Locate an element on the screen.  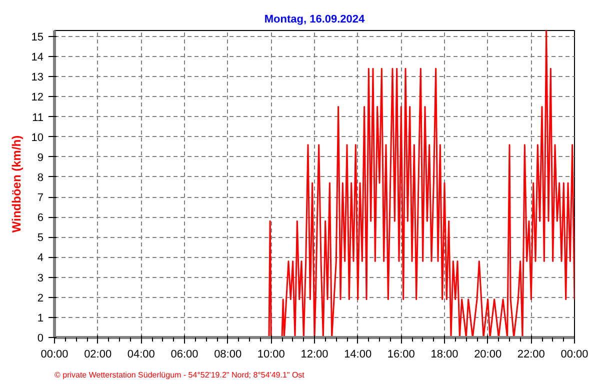
x-tick-label: 02:00 is located at coordinates (98, 354).